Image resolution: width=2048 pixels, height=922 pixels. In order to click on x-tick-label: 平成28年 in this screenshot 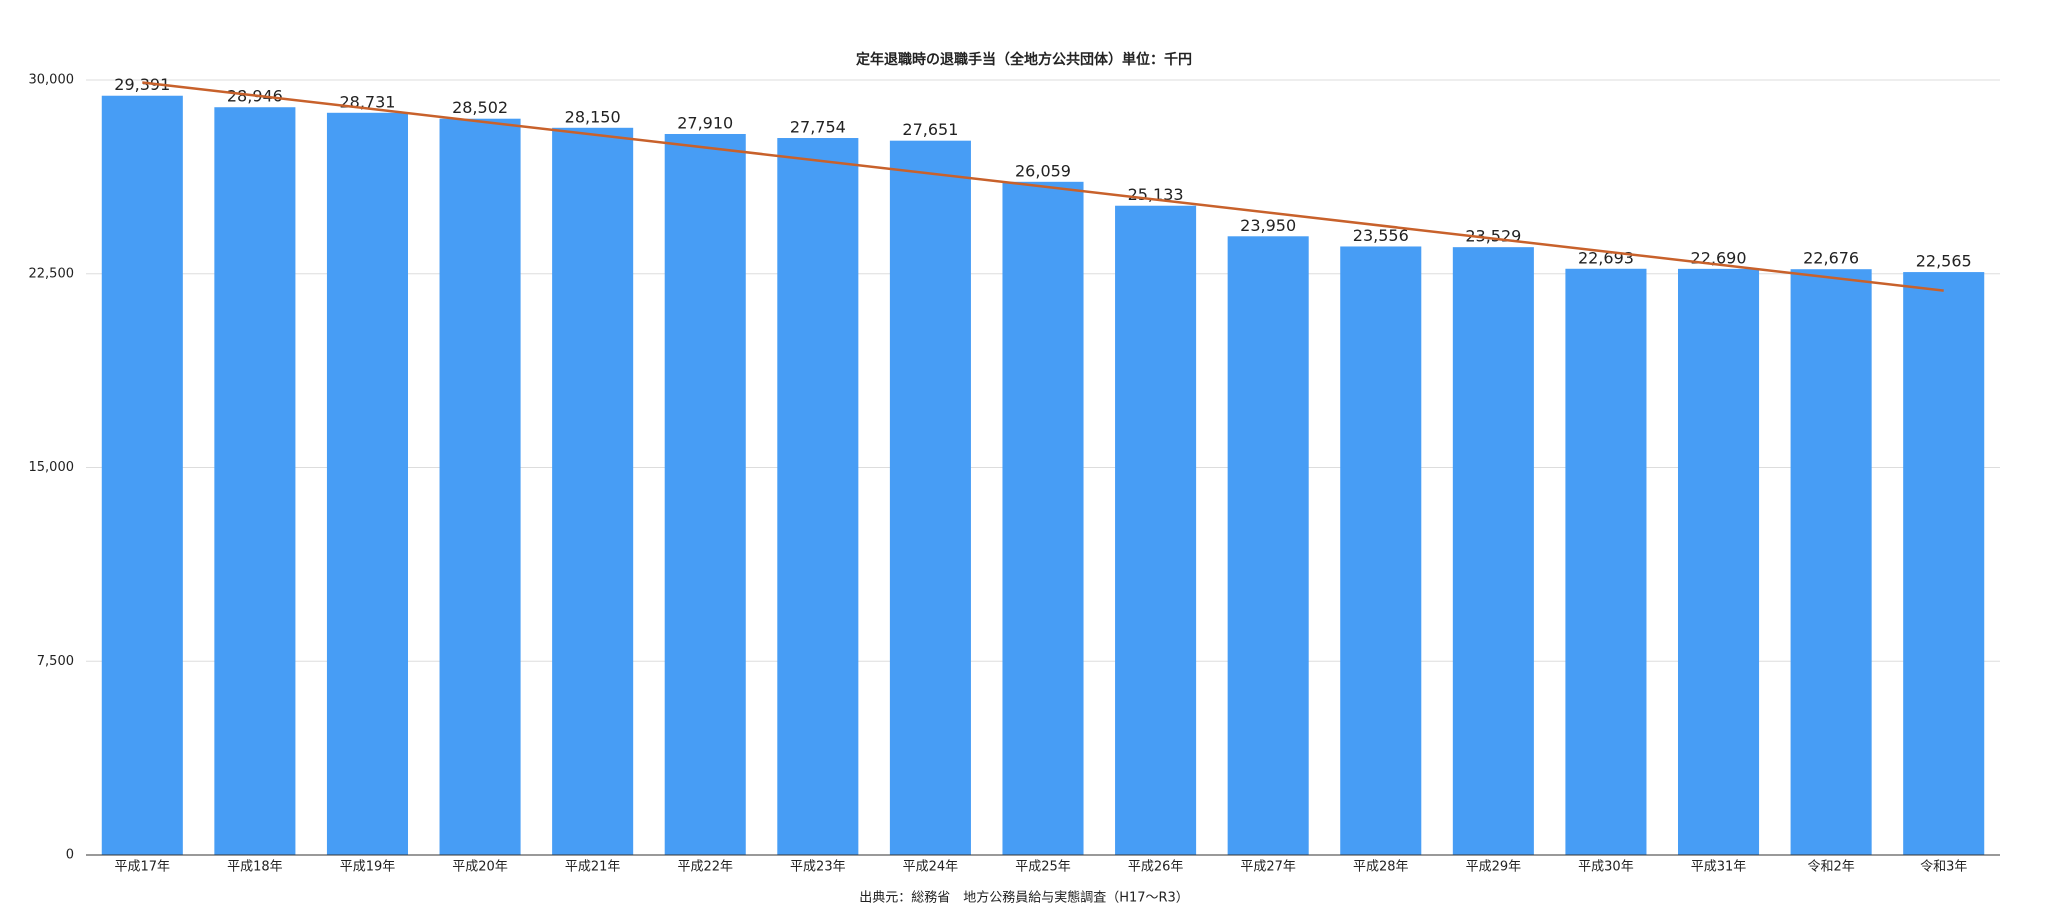, I will do `click(1381, 867)`.